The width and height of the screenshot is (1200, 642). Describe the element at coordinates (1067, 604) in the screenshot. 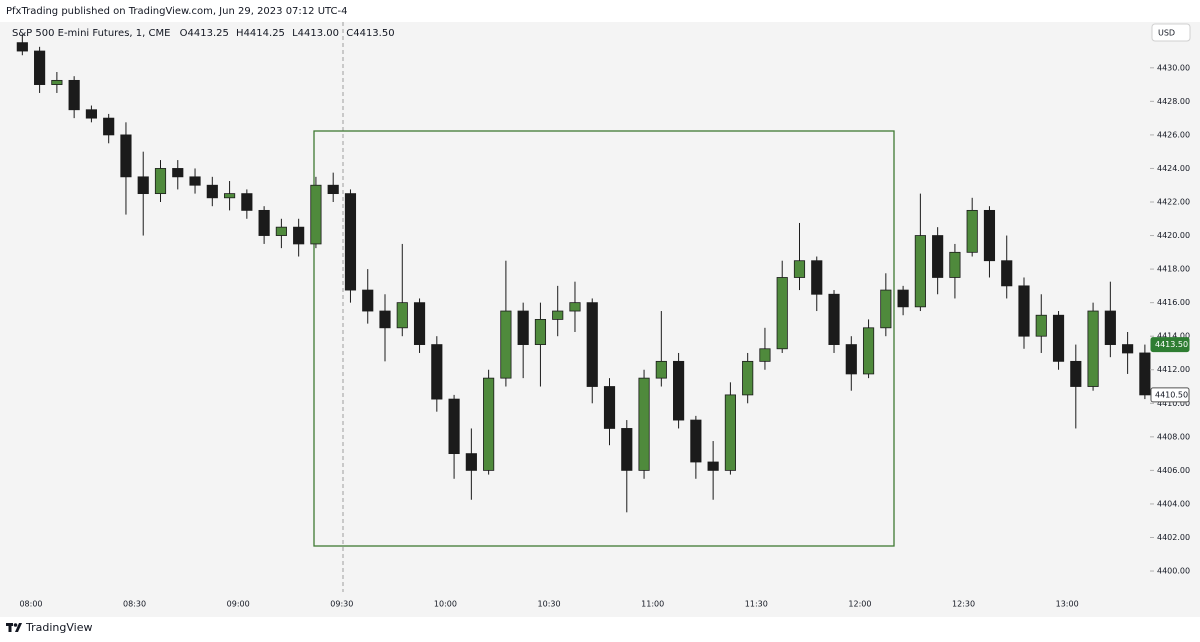

I see `x-tick-label: 13:00` at that location.